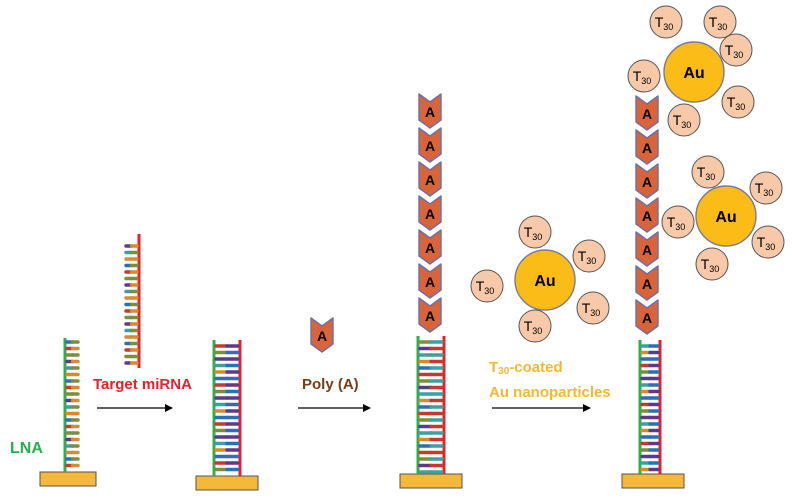 This screenshot has height=498, width=792. I want to click on poly-a-label: Poly (A), so click(330, 384).